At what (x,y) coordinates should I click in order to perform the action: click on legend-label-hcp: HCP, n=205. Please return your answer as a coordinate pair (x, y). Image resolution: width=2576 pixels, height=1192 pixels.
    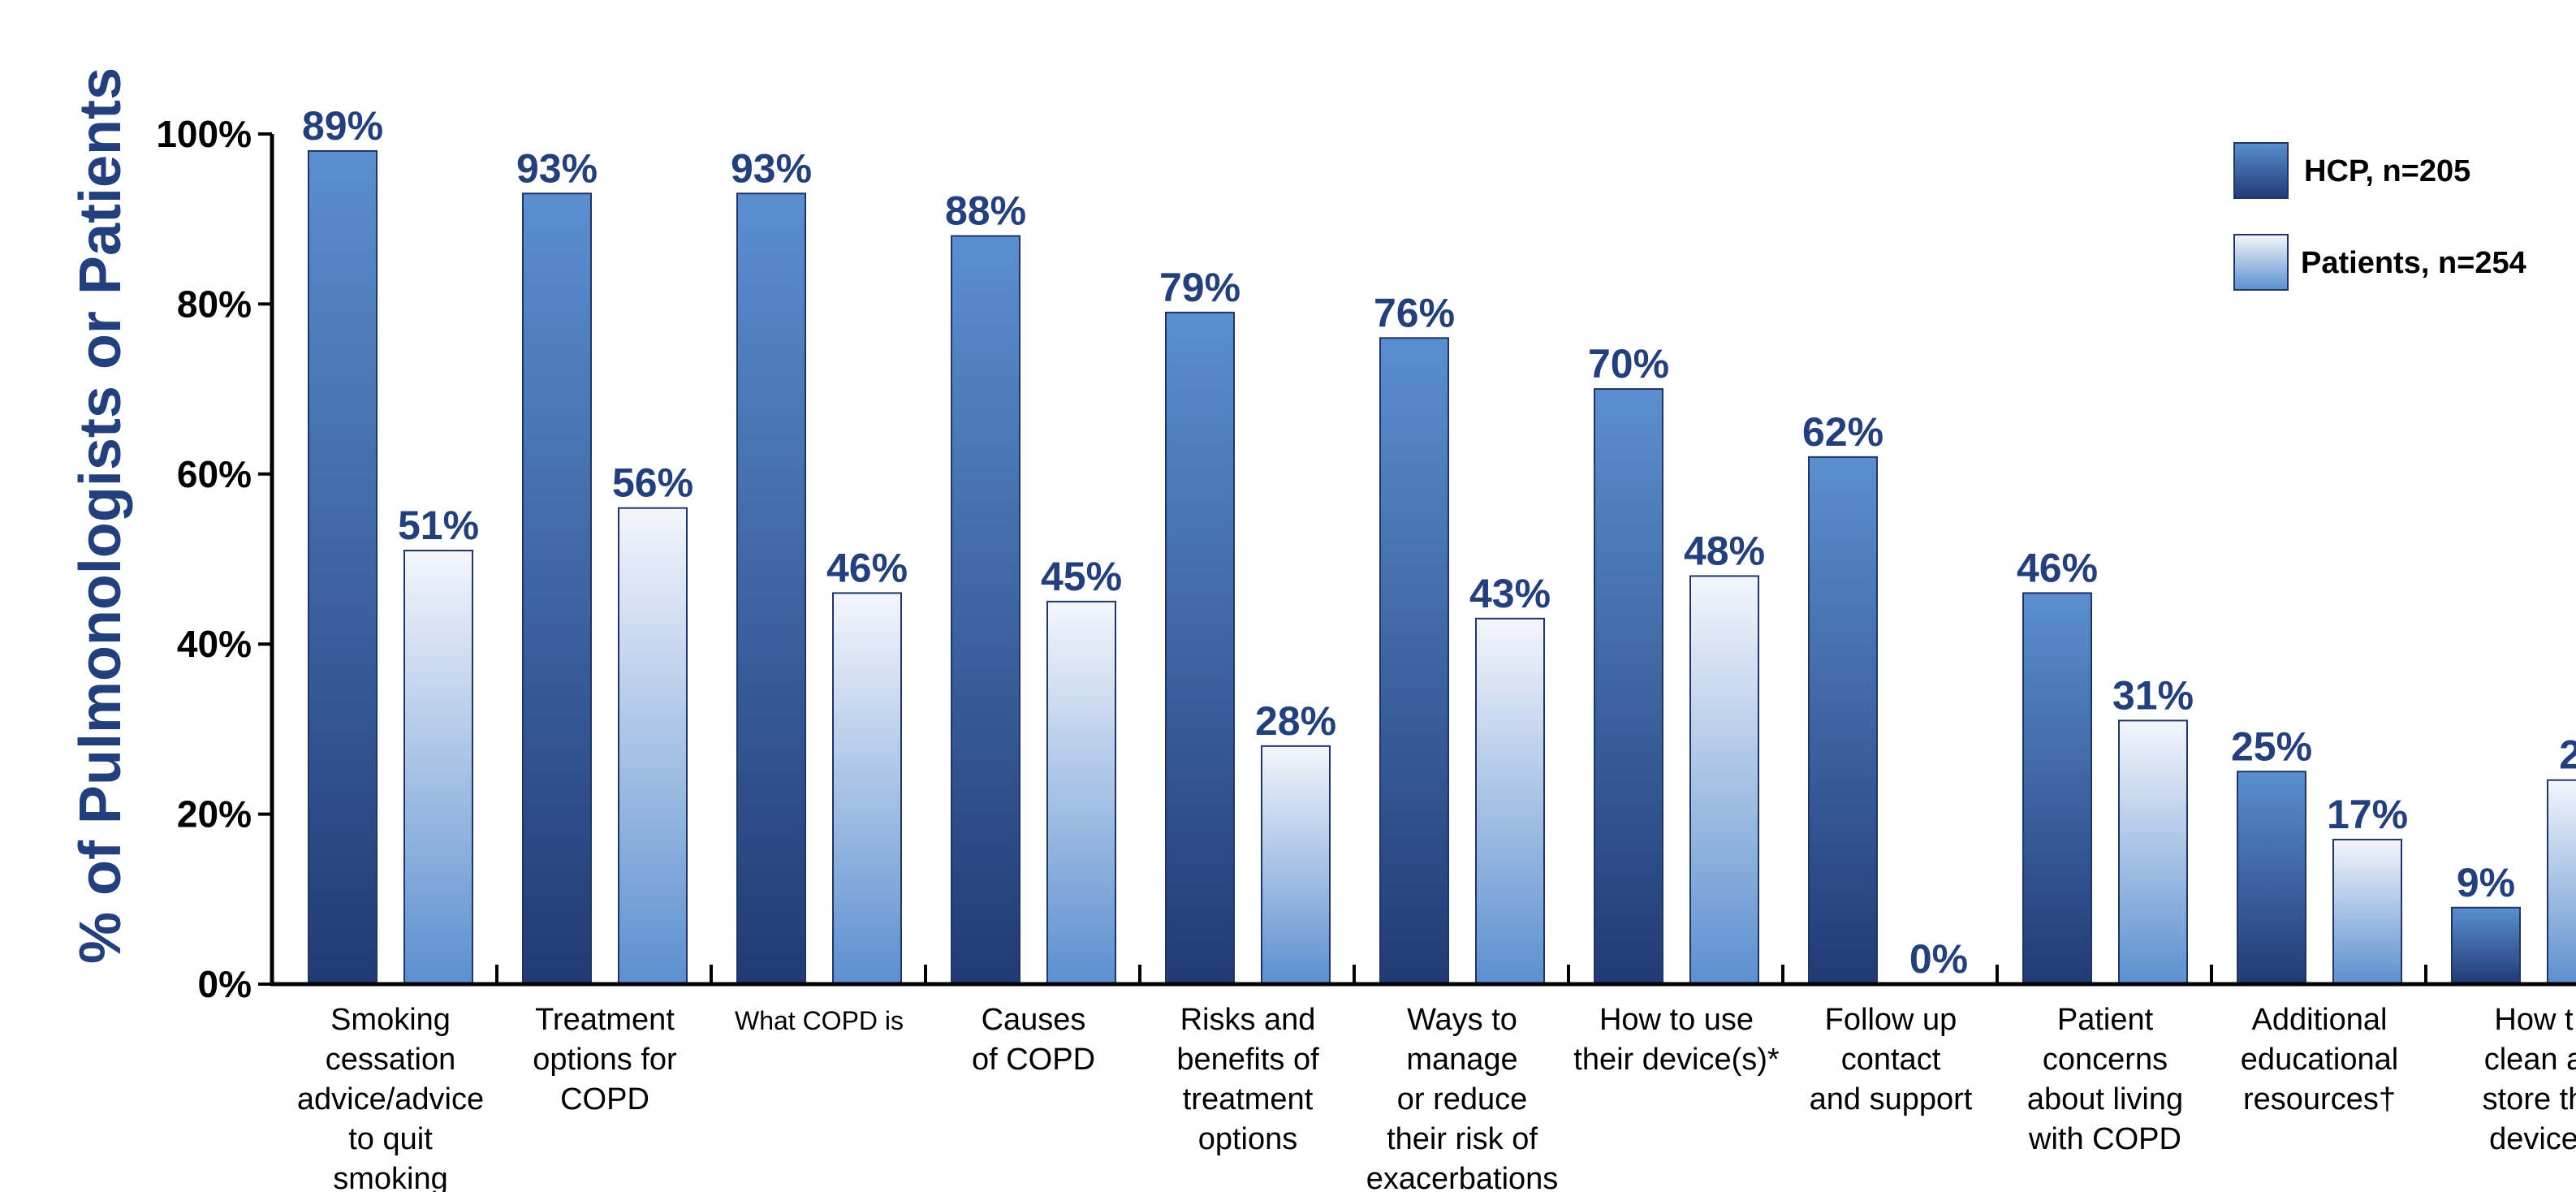
    Looking at the image, I should click on (2387, 171).